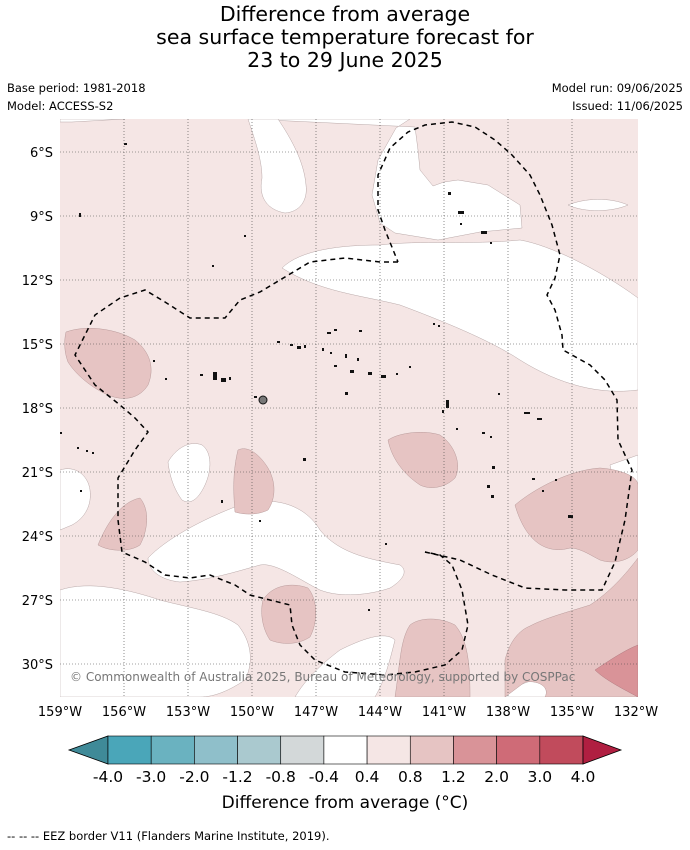 This screenshot has width=690, height=850. I want to click on lon-label: 159°W, so click(60, 712).